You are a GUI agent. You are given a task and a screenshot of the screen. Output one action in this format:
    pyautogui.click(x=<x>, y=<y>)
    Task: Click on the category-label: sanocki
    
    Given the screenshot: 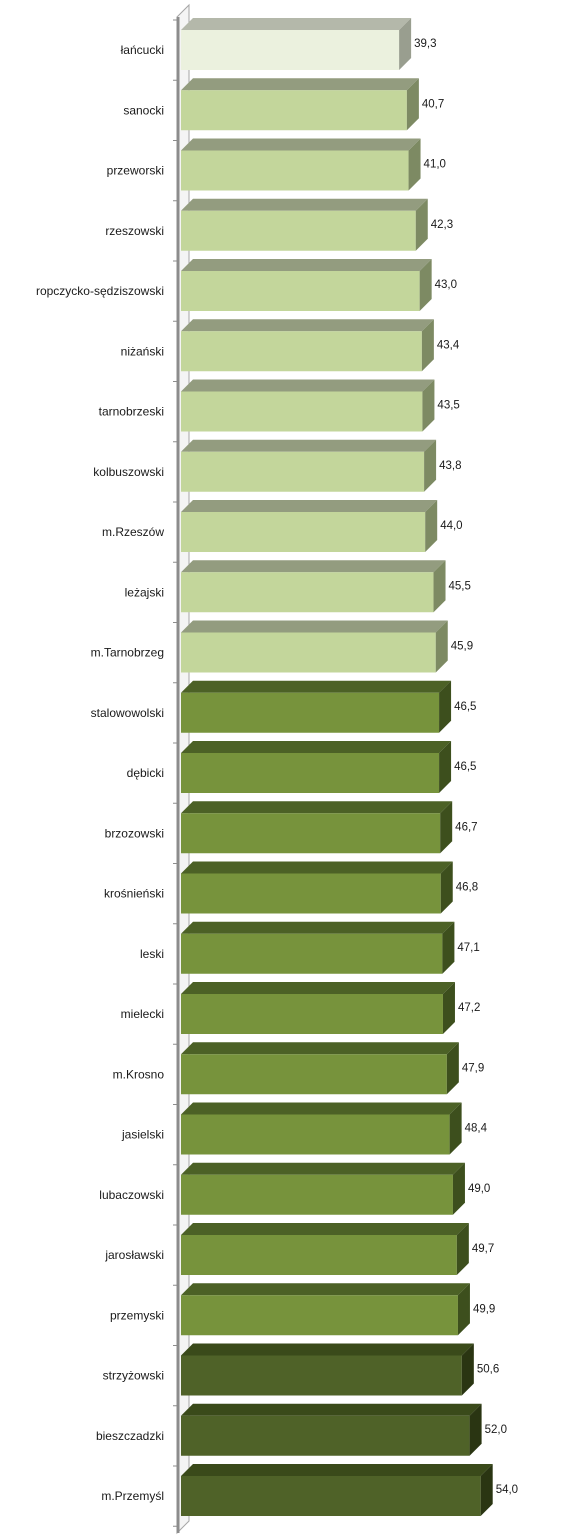 What is the action you would take?
    pyautogui.click(x=143, y=110)
    